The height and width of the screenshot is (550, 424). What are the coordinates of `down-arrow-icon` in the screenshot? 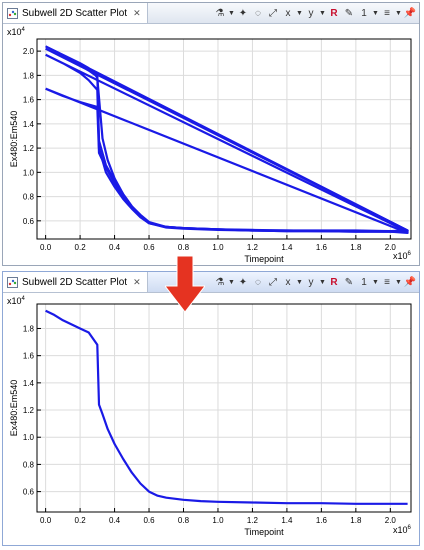 It's located at (185, 284).